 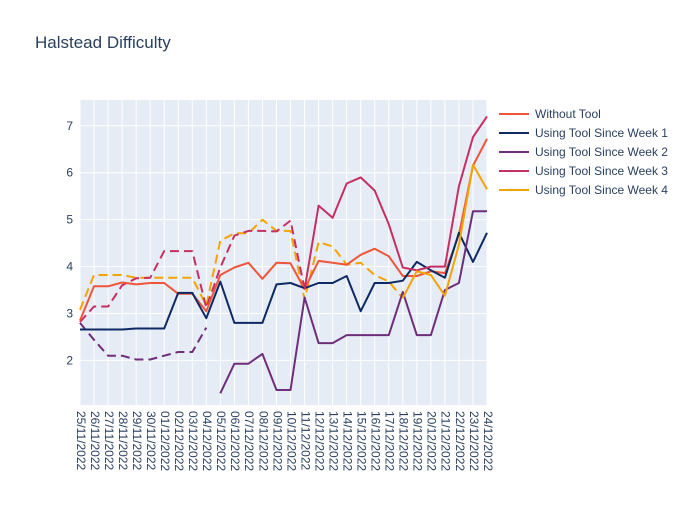 I want to click on x-tick-label: 08/12/2022, so click(x=263, y=441).